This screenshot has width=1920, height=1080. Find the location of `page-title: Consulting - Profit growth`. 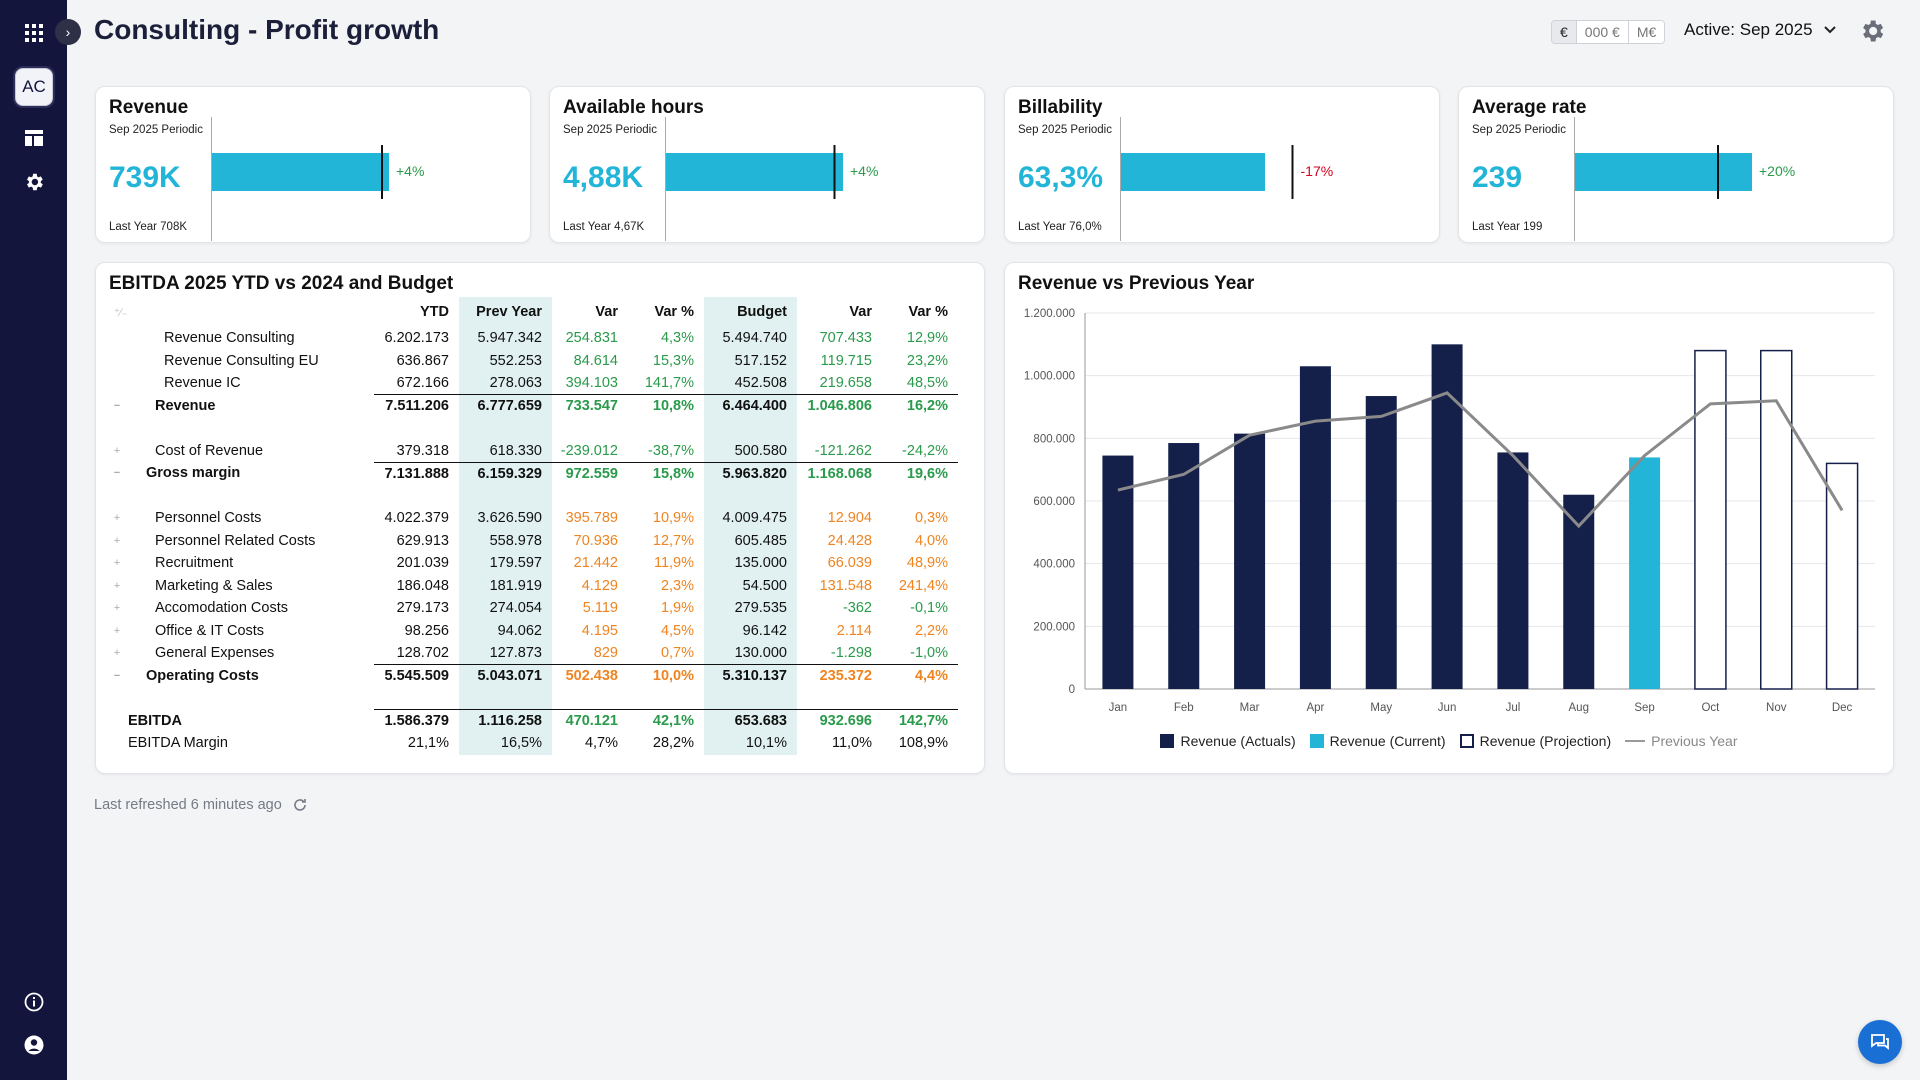

page-title: Consulting - Profit growth is located at coordinates (267, 29).